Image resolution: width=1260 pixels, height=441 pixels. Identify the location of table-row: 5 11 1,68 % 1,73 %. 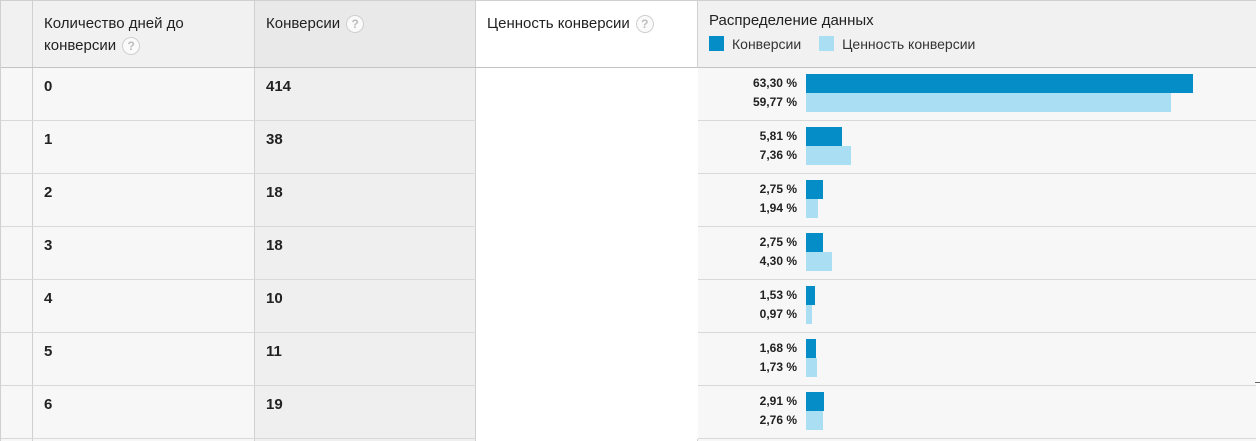
(628, 359).